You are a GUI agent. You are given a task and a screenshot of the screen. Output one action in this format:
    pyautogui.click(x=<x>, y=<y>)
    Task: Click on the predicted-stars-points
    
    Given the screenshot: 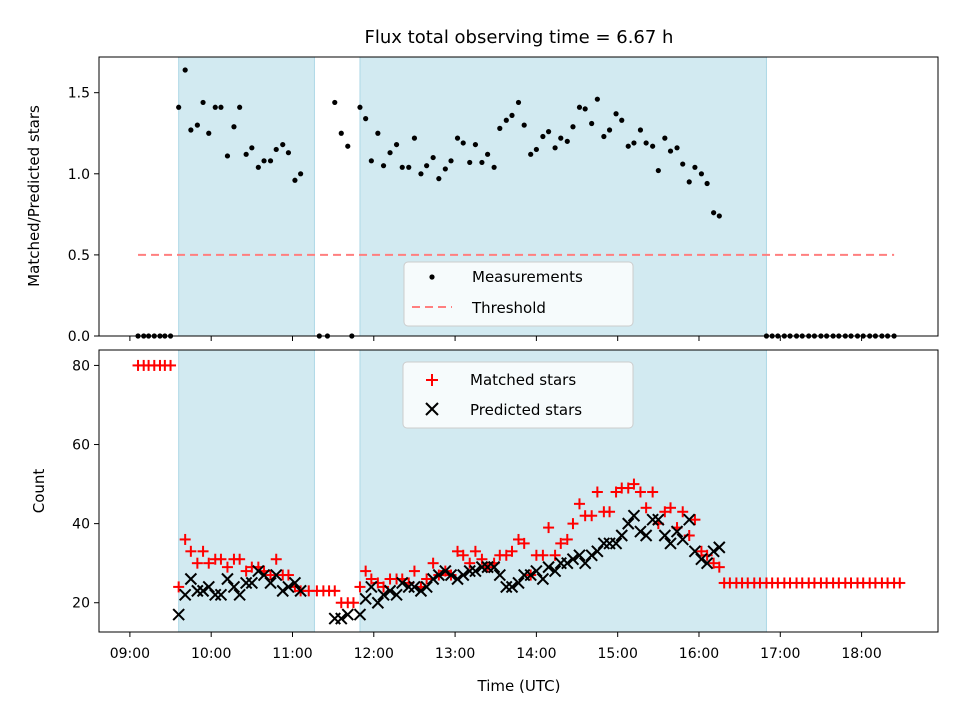 What is the action you would take?
    pyautogui.click(x=449, y=567)
    